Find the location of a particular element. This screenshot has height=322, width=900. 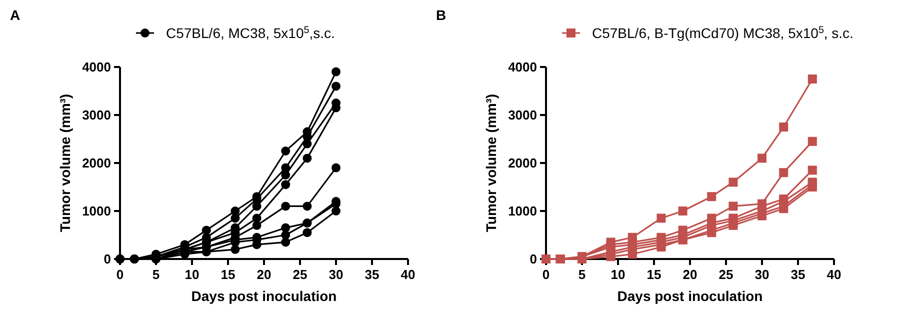

legend-label: C57BL/6, MC38, 5x10$^{5}$,s.c. is located at coordinates (250, 32).